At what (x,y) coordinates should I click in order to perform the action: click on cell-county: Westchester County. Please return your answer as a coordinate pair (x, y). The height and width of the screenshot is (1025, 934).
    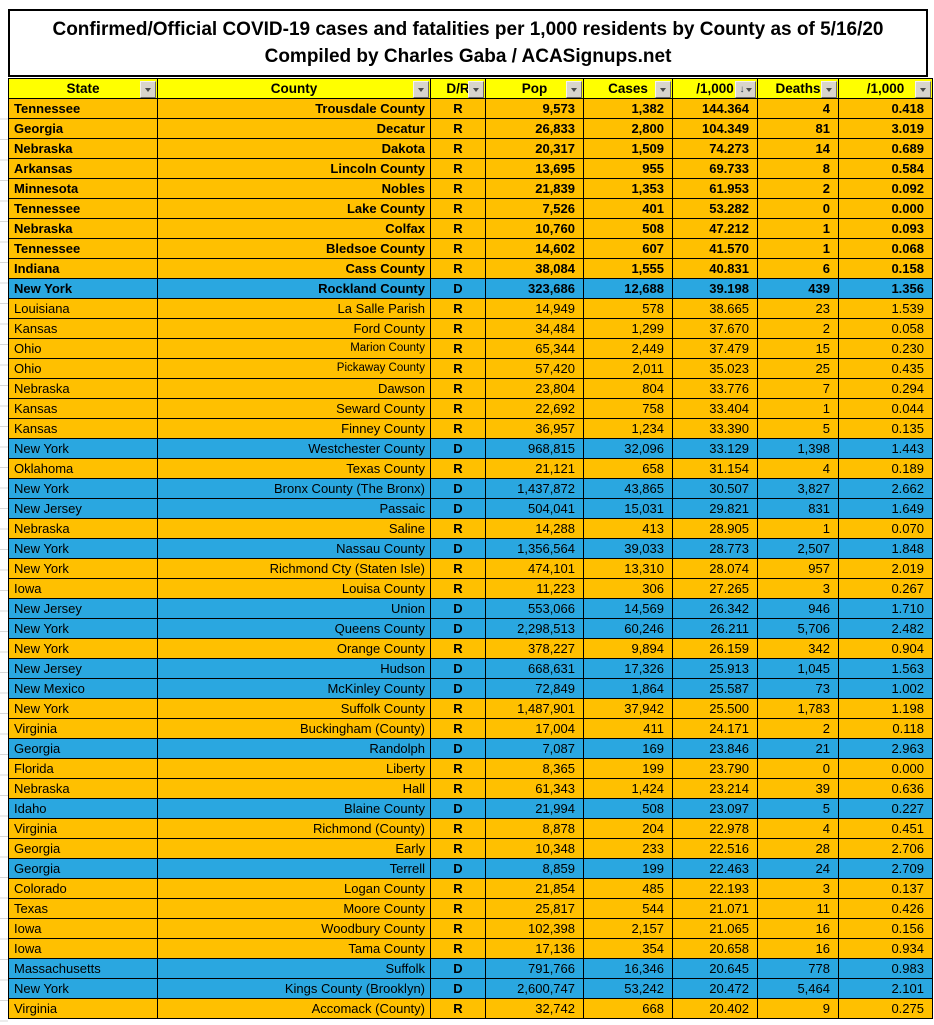
    Looking at the image, I should click on (294, 448).